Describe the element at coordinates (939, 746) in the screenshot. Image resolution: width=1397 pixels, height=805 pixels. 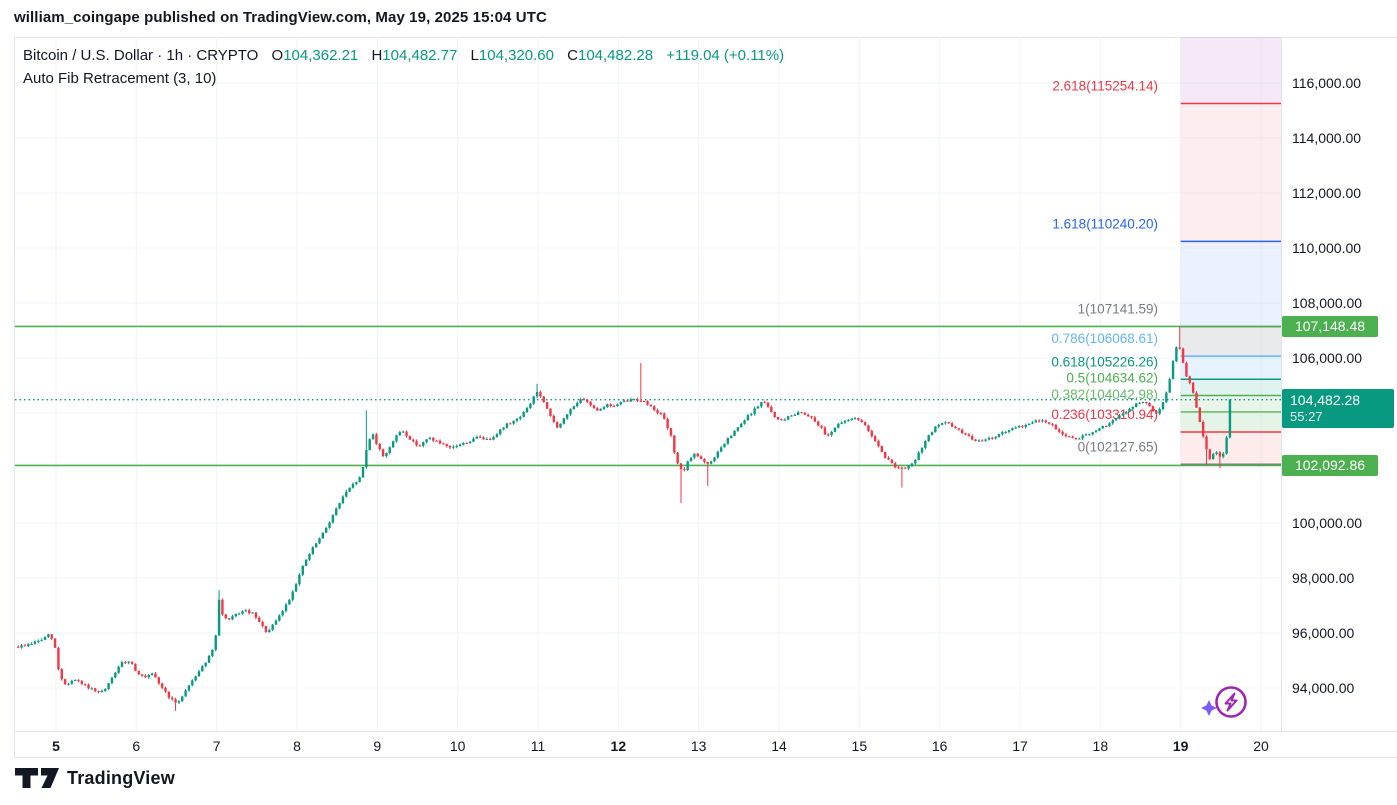
I see `time-axis-label: 16` at that location.